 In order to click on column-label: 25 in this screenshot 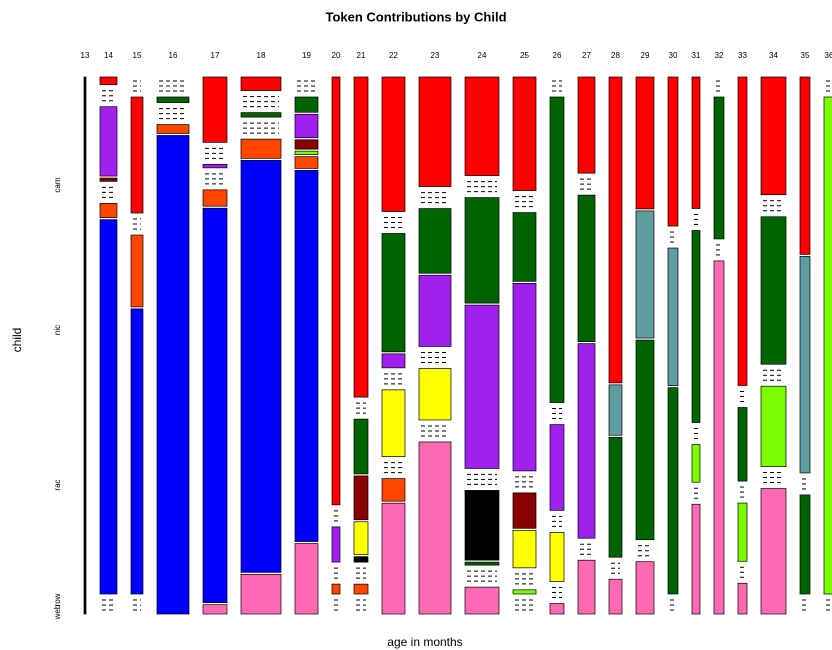, I will do `click(524, 55)`.